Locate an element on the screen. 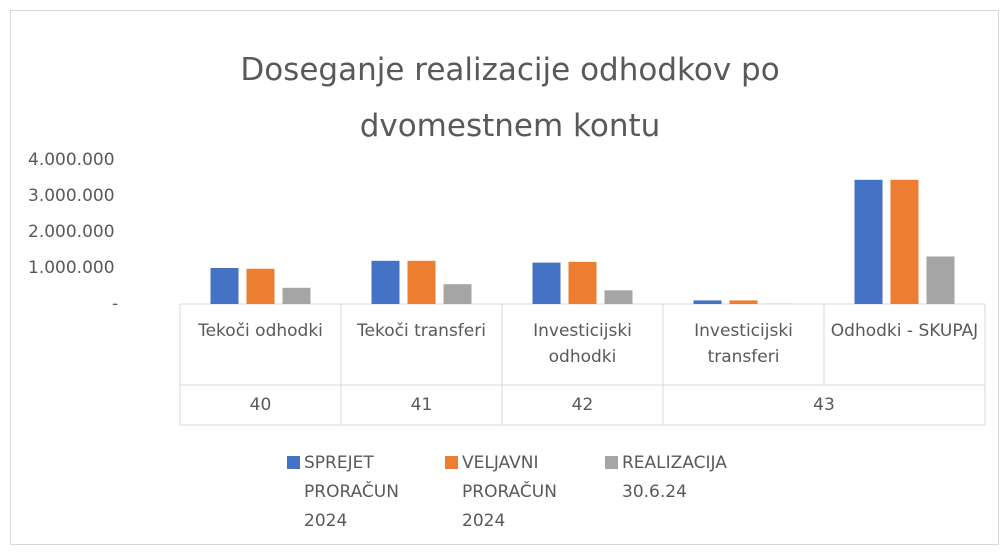 This screenshot has height=552, width=1005. group-label: 41 is located at coordinates (421, 405).